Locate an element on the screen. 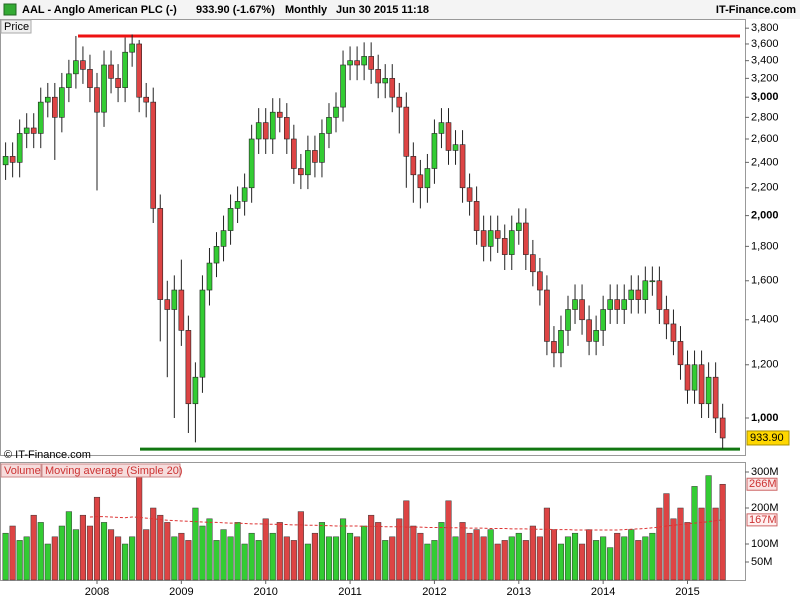 The width and height of the screenshot is (800, 605). x-tick-label: 2012 is located at coordinates (434, 592).